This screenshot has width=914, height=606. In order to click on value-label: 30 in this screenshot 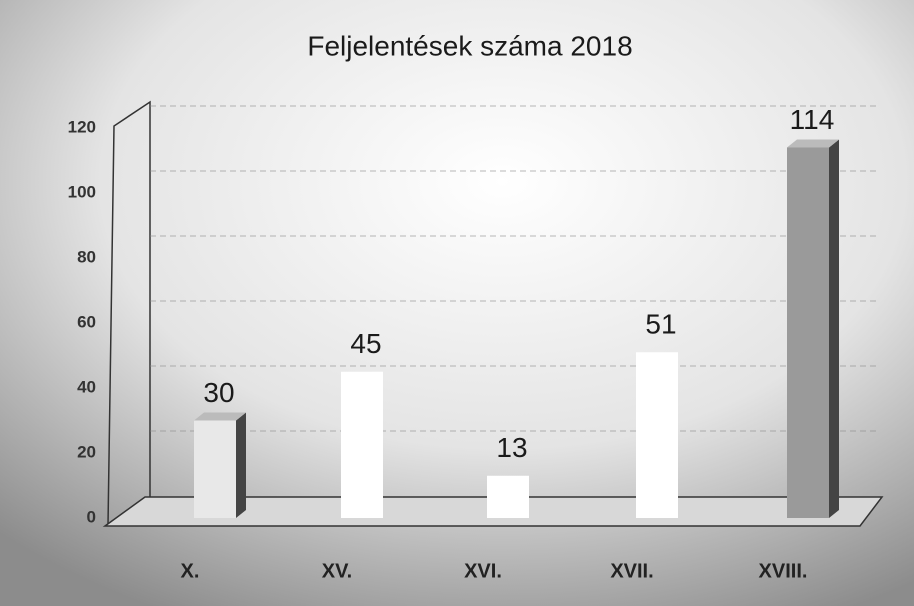, I will do `click(218, 392)`.